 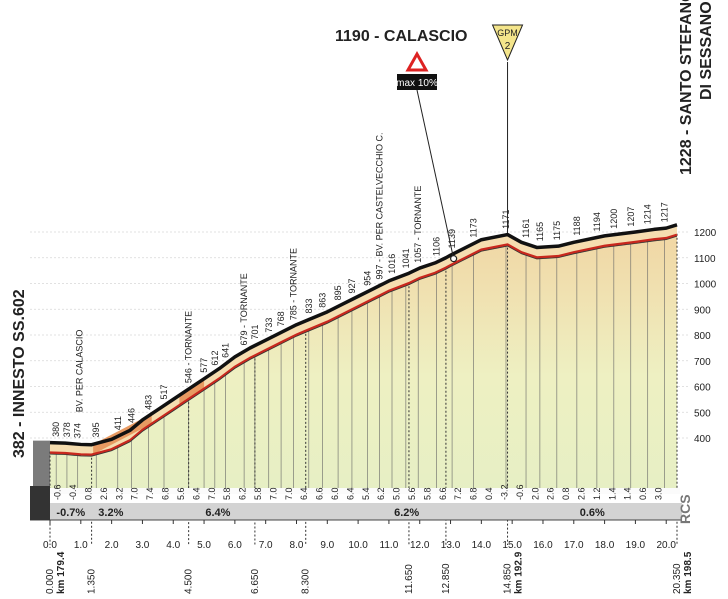 I want to click on km-gradient-label: -3.2, so click(x=504, y=492).